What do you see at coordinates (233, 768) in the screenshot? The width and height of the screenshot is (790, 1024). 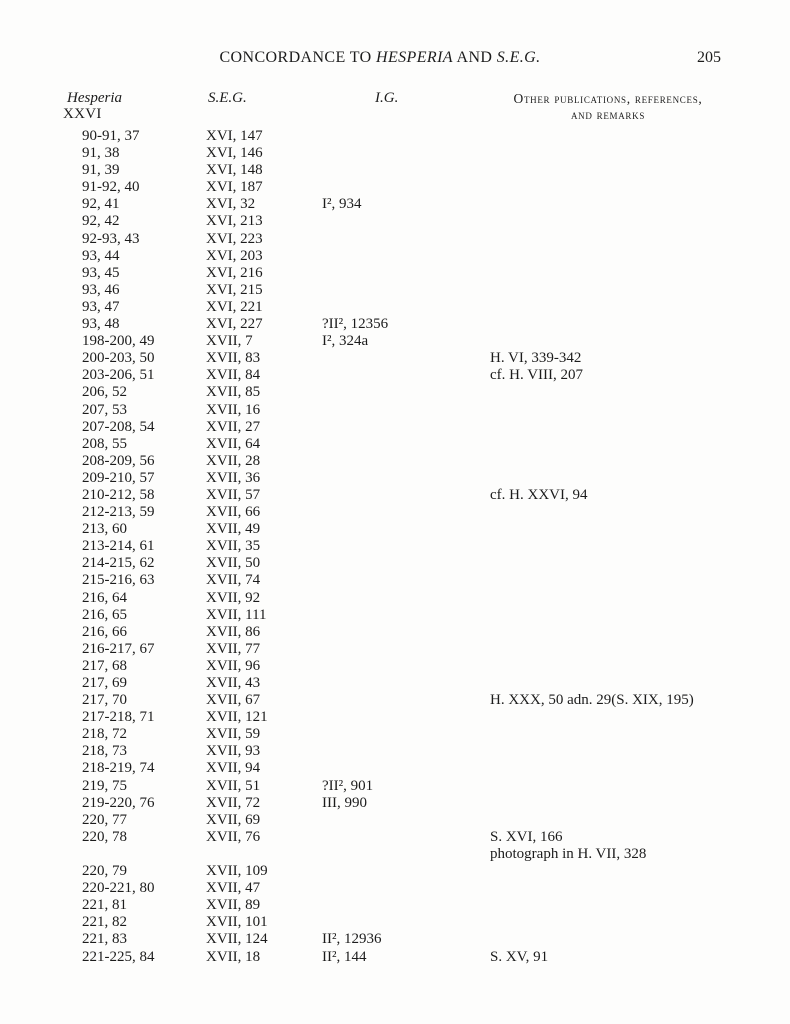 I see `seg-cell: XVII, 94` at bounding box center [233, 768].